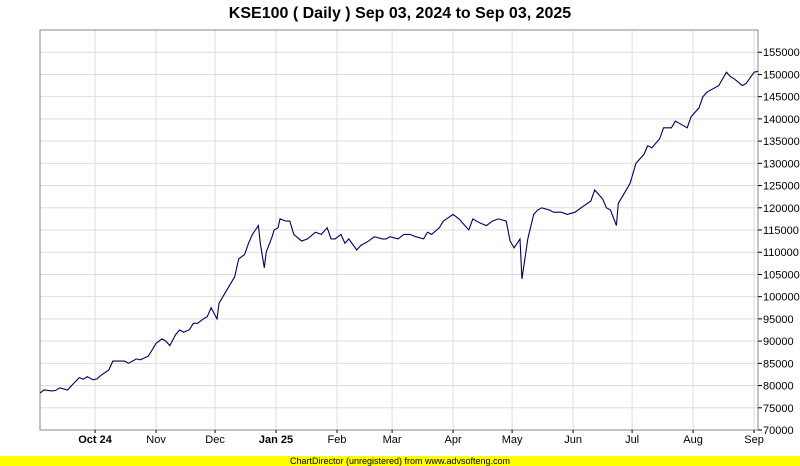 The height and width of the screenshot is (466, 800). Describe the element at coordinates (781, 209) in the screenshot. I see `y-tick-label: 120000` at that location.